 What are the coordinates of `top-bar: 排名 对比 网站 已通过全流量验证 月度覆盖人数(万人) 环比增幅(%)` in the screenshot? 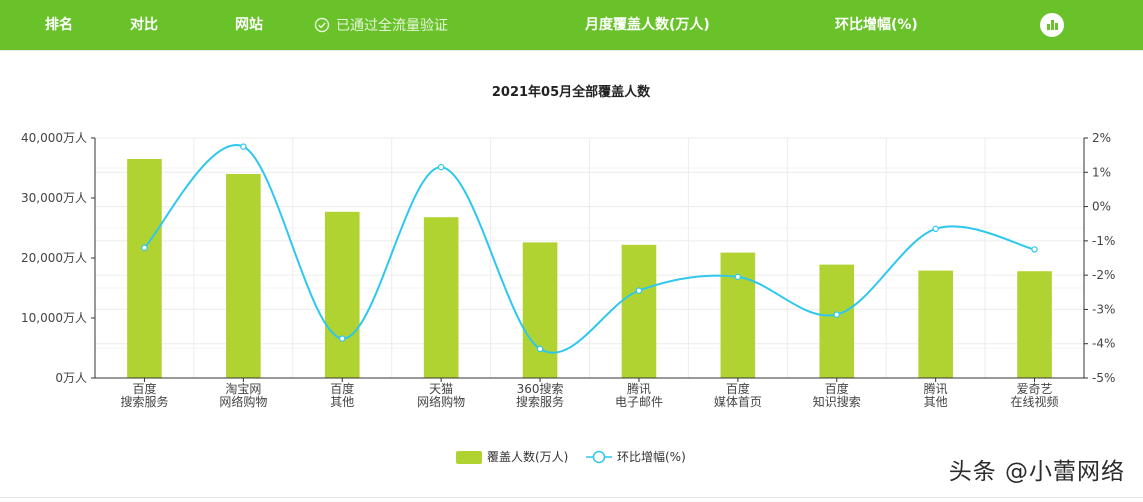 It's located at (571, 25).